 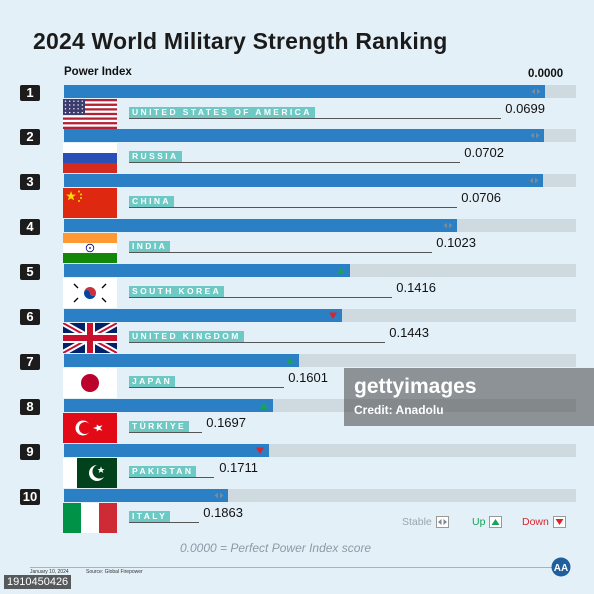 I want to click on score-label: 0.1416, so click(x=416, y=287).